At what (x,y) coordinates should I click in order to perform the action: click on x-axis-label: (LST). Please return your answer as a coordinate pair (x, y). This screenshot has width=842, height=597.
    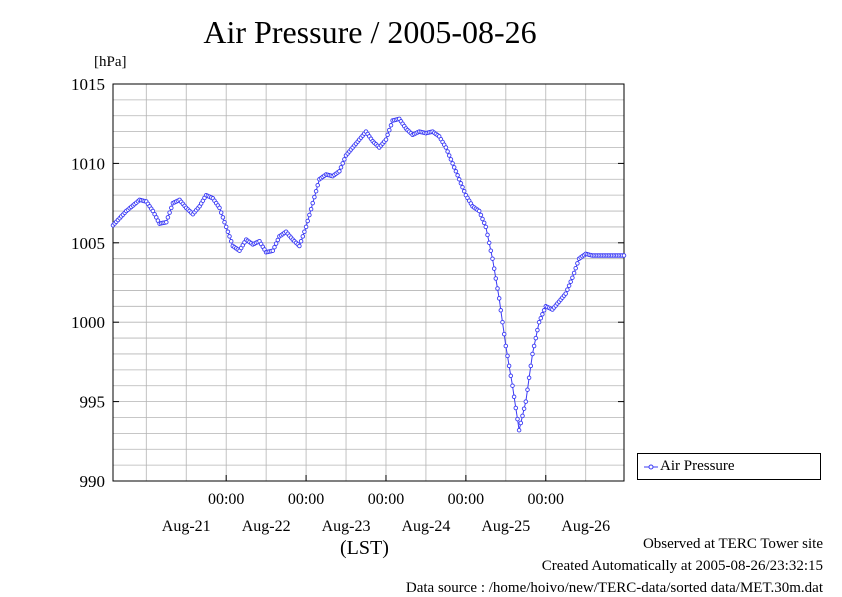
    Looking at the image, I should click on (364, 548).